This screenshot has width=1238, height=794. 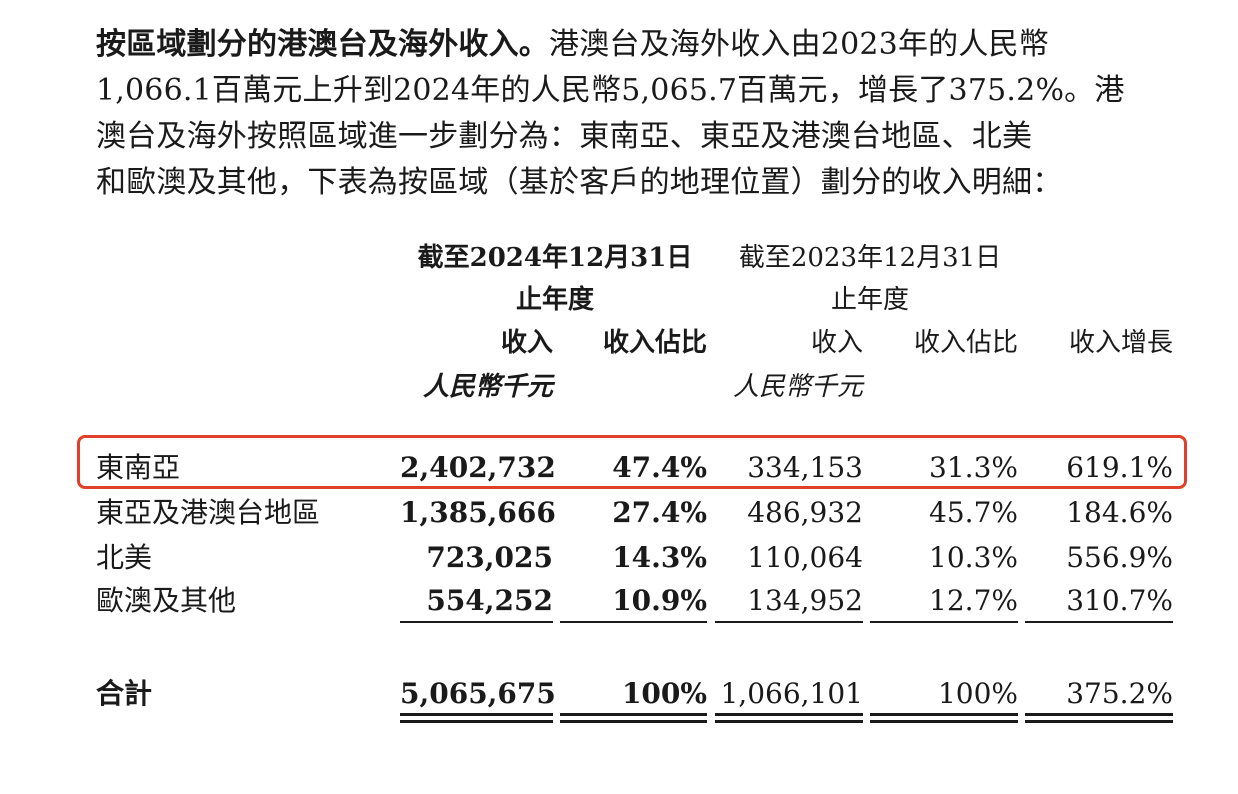 I want to click on unit-2024: 人民幣千元, so click(x=487, y=387).